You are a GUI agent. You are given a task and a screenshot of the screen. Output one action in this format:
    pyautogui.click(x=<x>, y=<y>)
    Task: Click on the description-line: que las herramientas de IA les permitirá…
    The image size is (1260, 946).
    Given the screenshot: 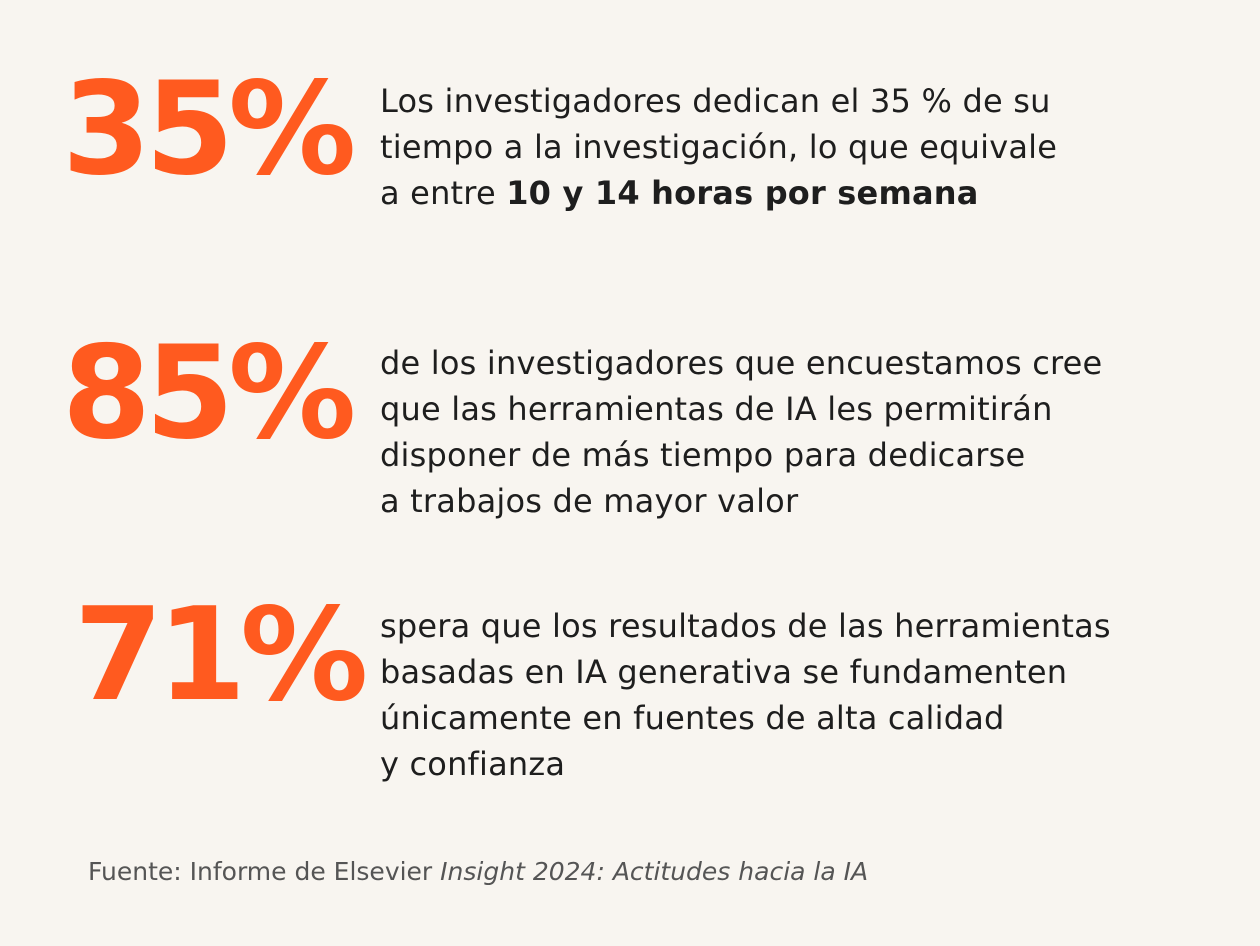 What is the action you would take?
    pyautogui.click(x=716, y=409)
    